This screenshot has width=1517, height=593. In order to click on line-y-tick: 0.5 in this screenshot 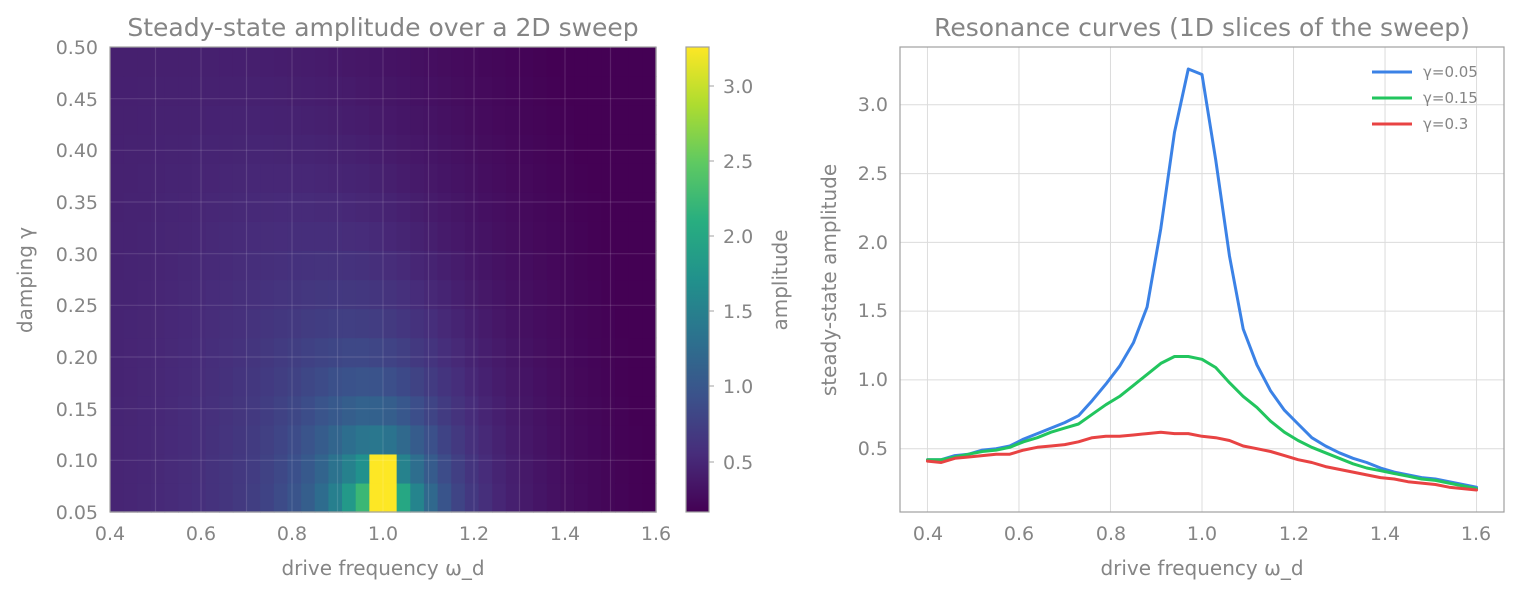, I will do `click(873, 449)`.